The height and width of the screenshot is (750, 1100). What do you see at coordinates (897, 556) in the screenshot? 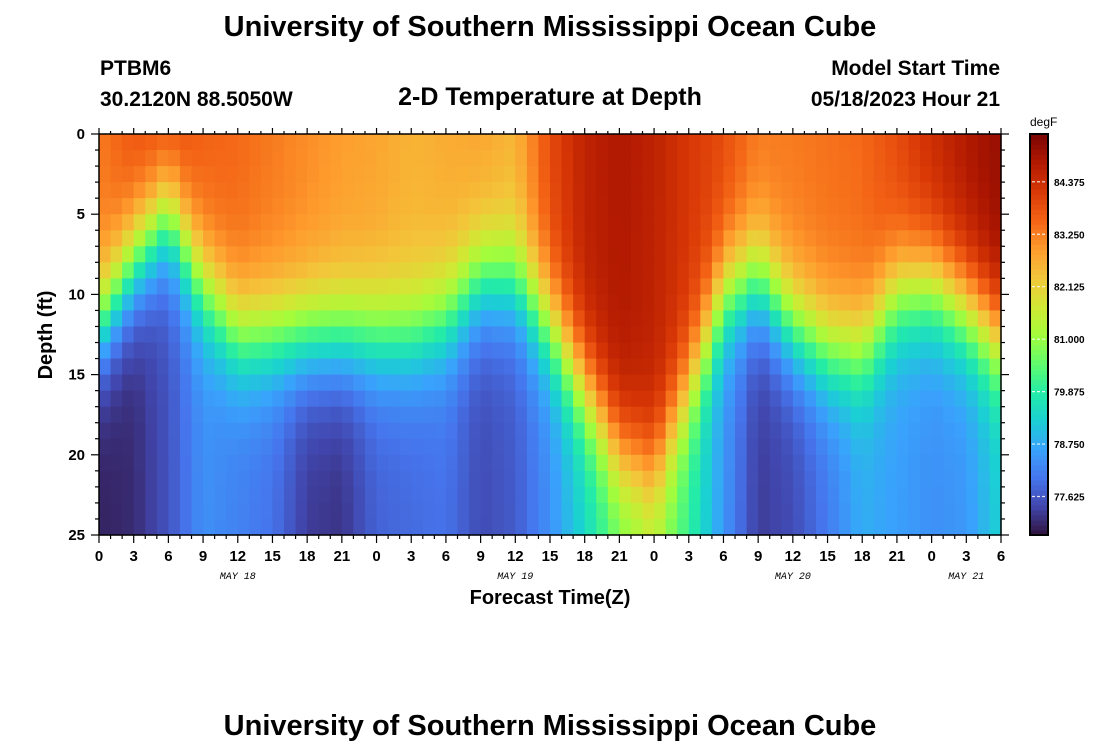
I see `x-tick-label: 21` at bounding box center [897, 556].